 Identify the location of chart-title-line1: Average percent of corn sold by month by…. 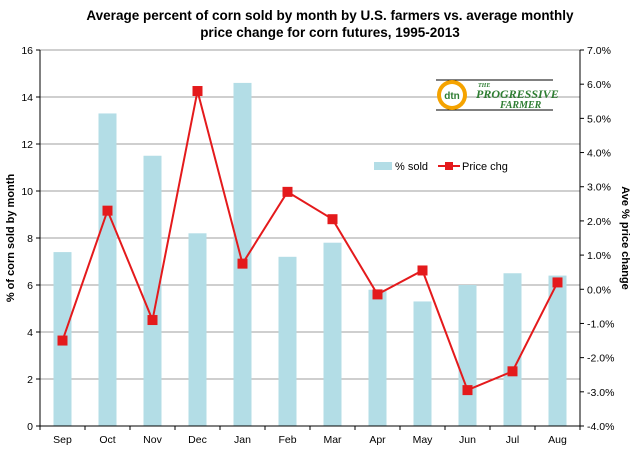
(330, 15).